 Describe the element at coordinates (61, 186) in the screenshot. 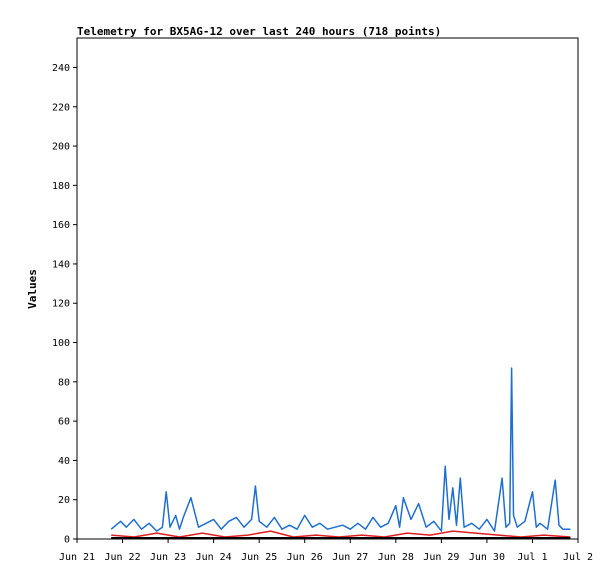

I see `y-tick-label: 180` at that location.